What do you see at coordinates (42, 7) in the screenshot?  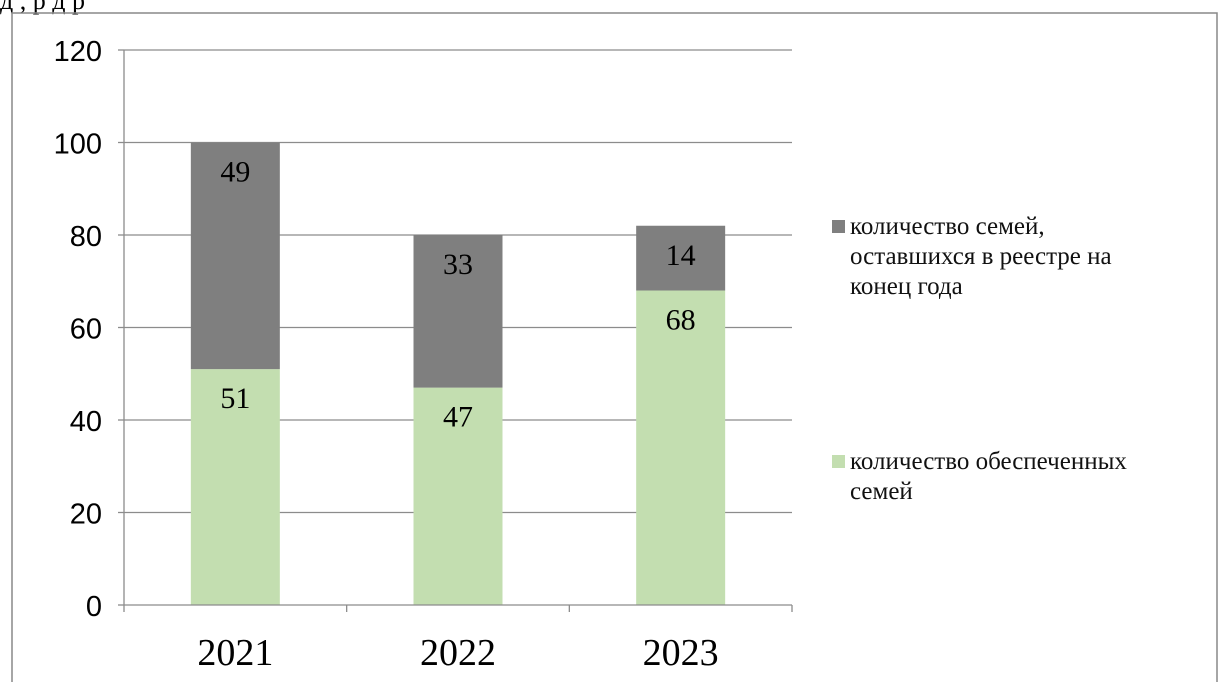 I see `cropped-header-text: д , р д р` at bounding box center [42, 7].